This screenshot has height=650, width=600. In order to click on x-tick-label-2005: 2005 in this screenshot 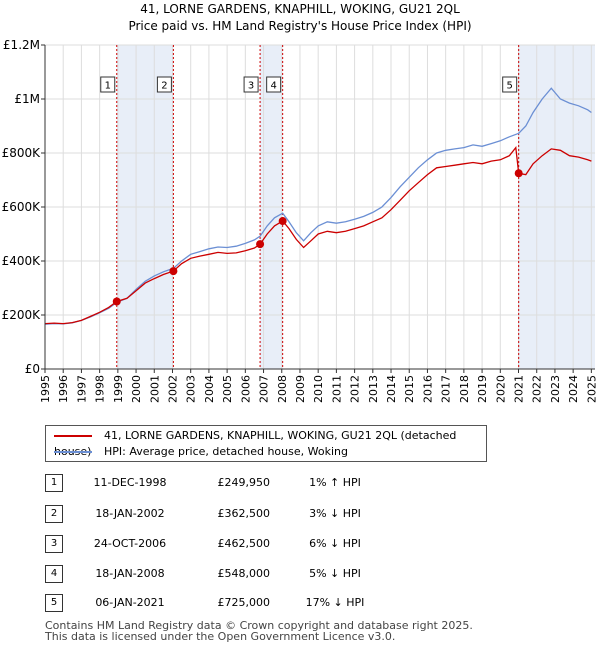, I will do `click(227, 389)`.